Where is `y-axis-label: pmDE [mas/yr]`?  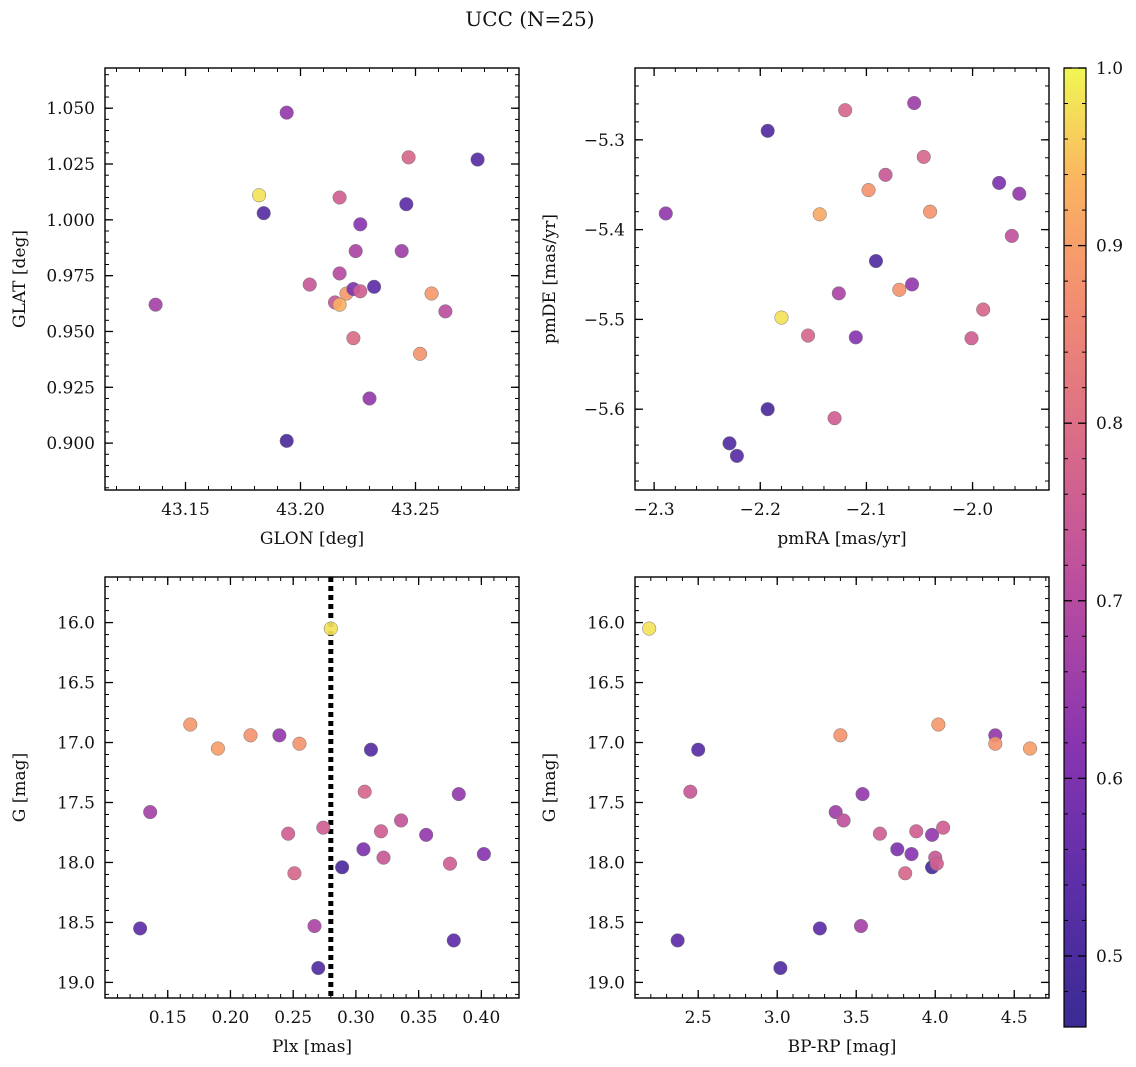
y-axis-label: pmDE [mas/yr] is located at coordinates (550, 279).